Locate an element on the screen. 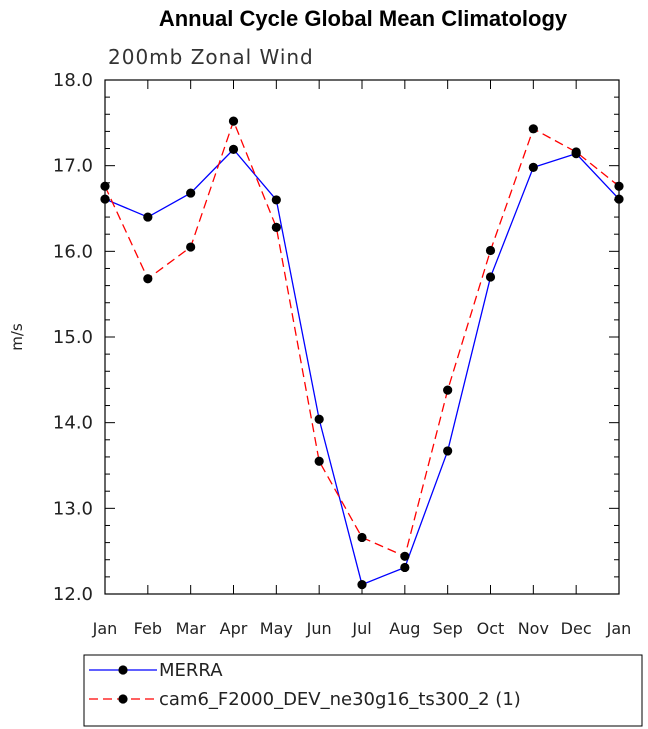 The height and width of the screenshot is (729, 648). x-tick-label: Apr is located at coordinates (234, 628).